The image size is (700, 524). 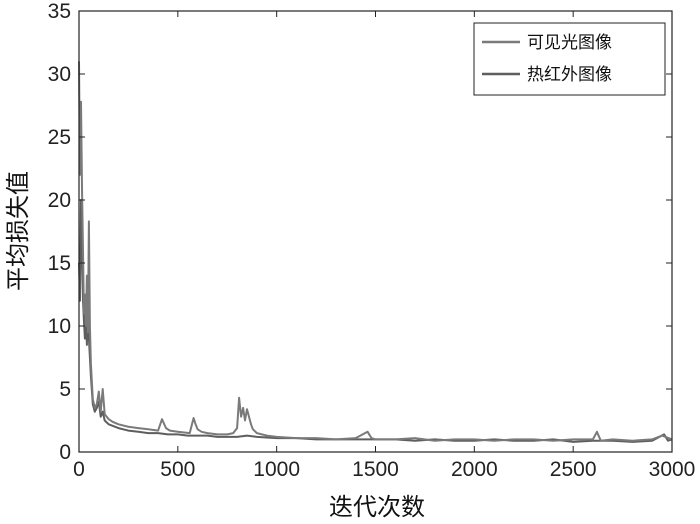 What do you see at coordinates (474, 469) in the screenshot?
I see `x-tick-label: 2000` at bounding box center [474, 469].